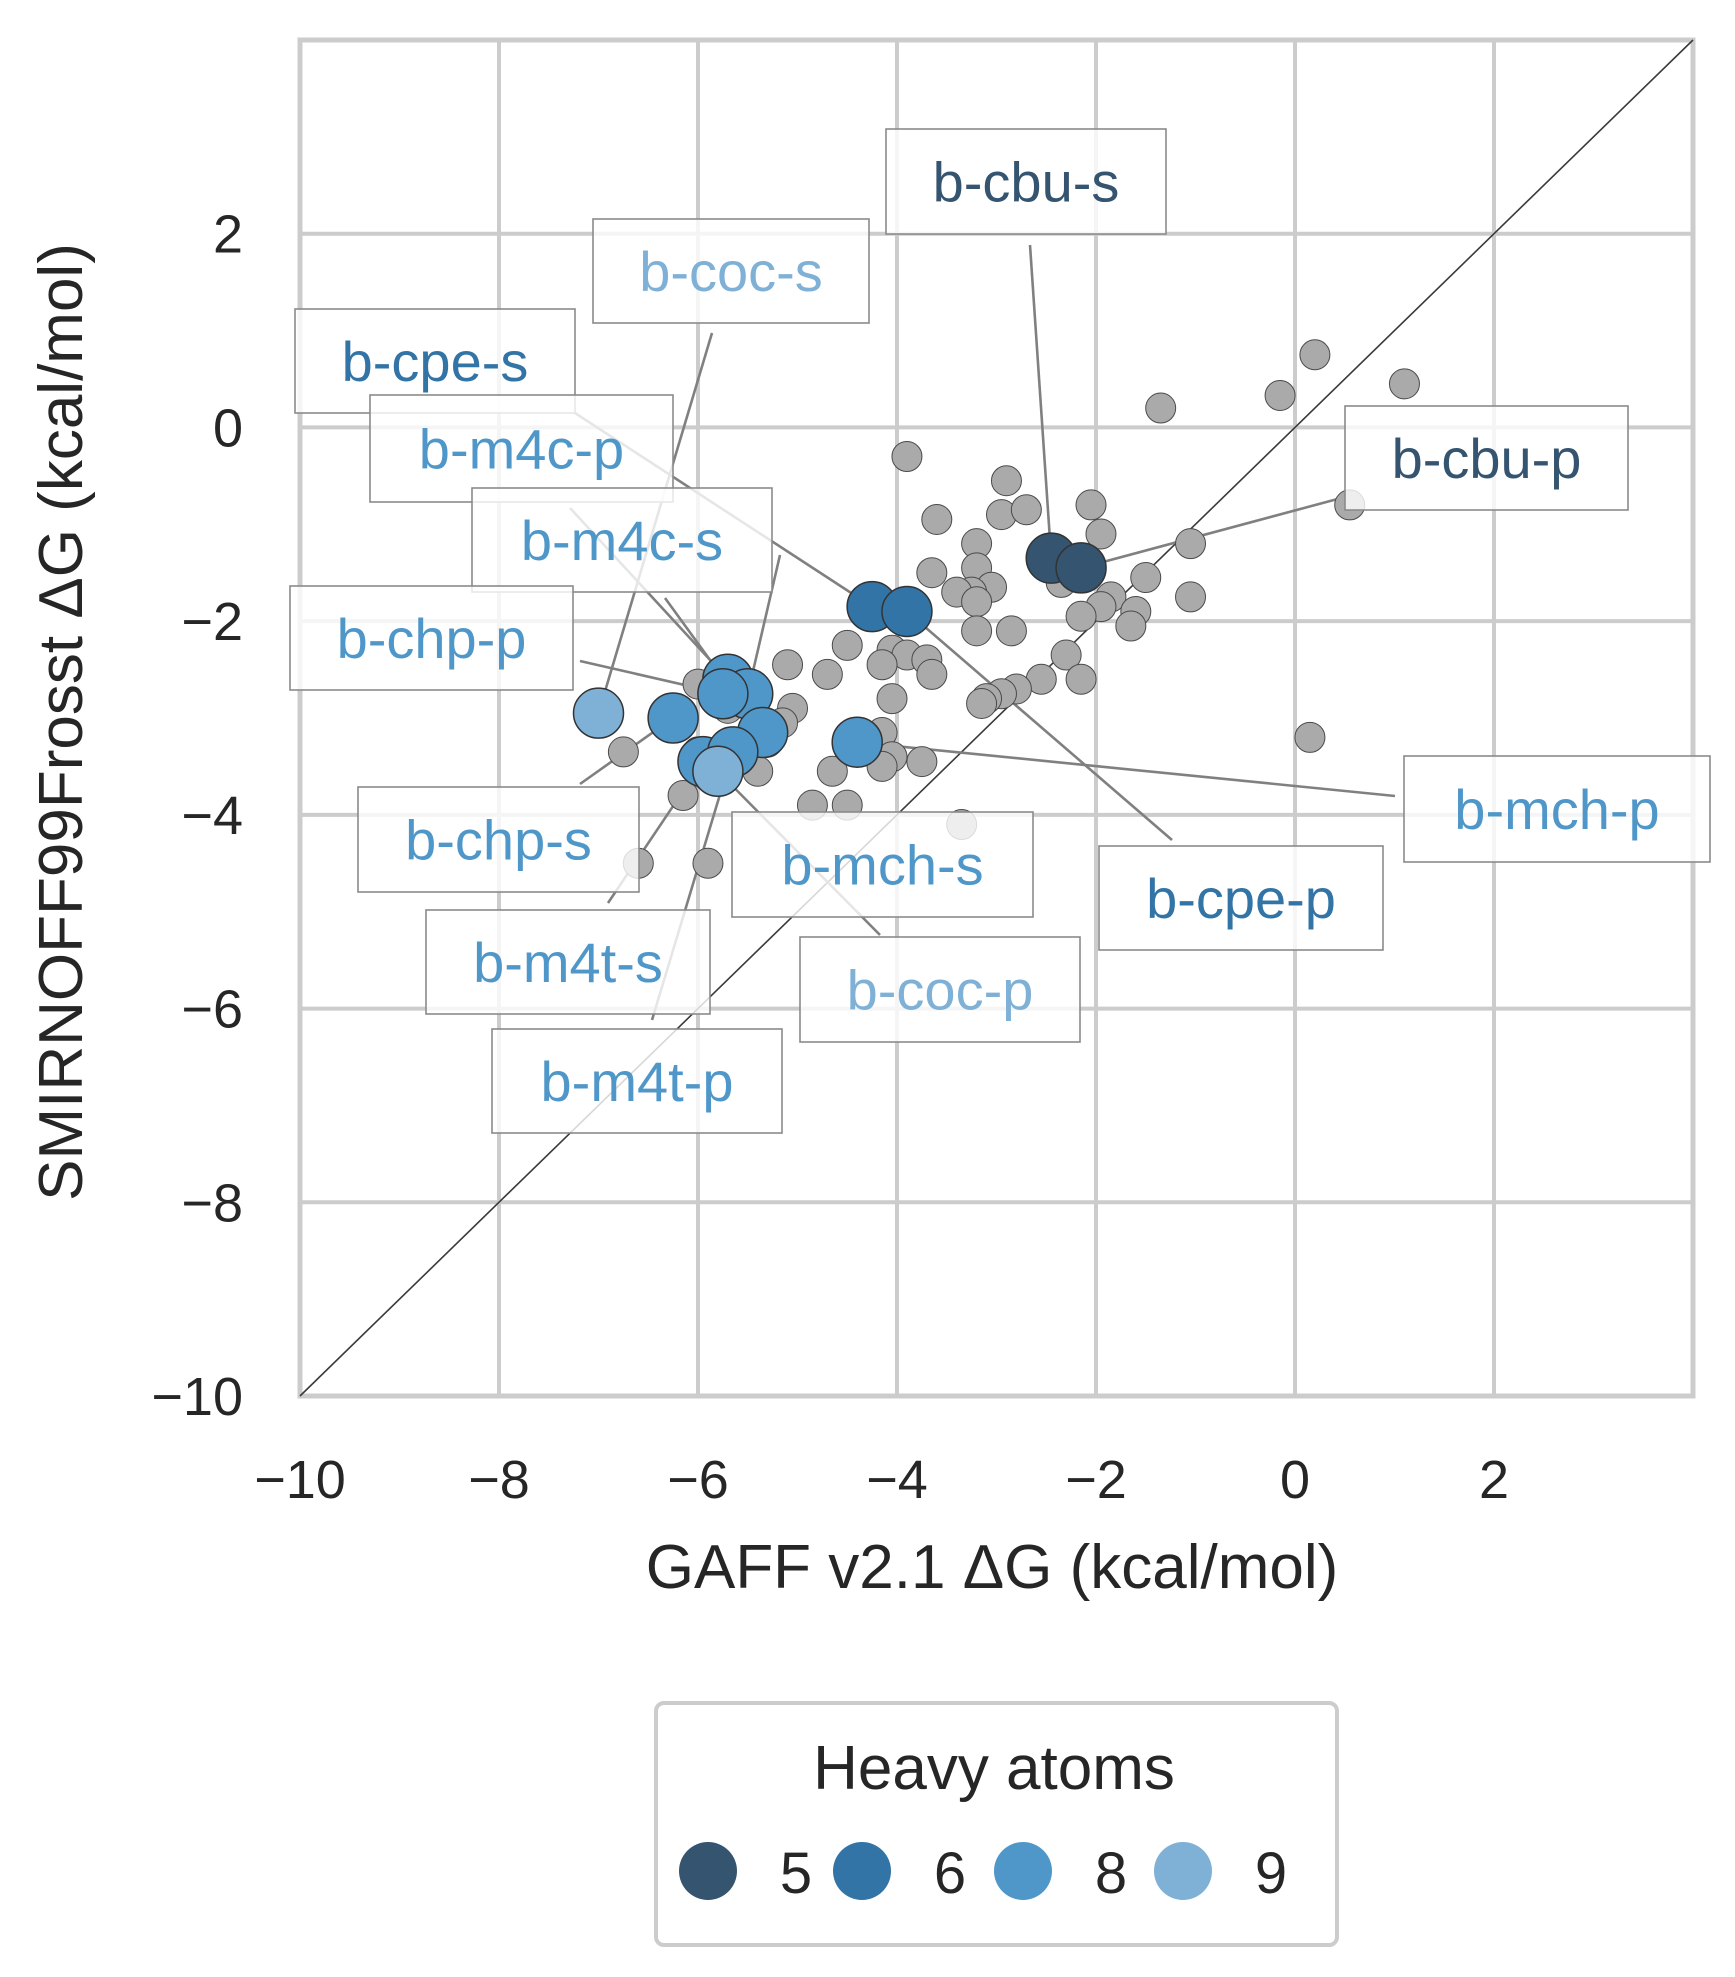 The image size is (1735, 1977). Describe the element at coordinates (197, 1397) in the screenshot. I see `y-tick-label: −10` at that location.